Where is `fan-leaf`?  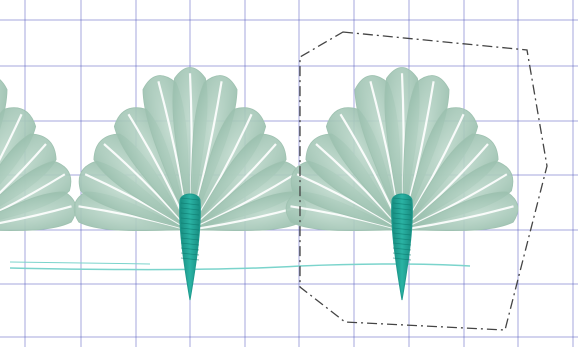 fan-leaf is located at coordinates (460, 211).